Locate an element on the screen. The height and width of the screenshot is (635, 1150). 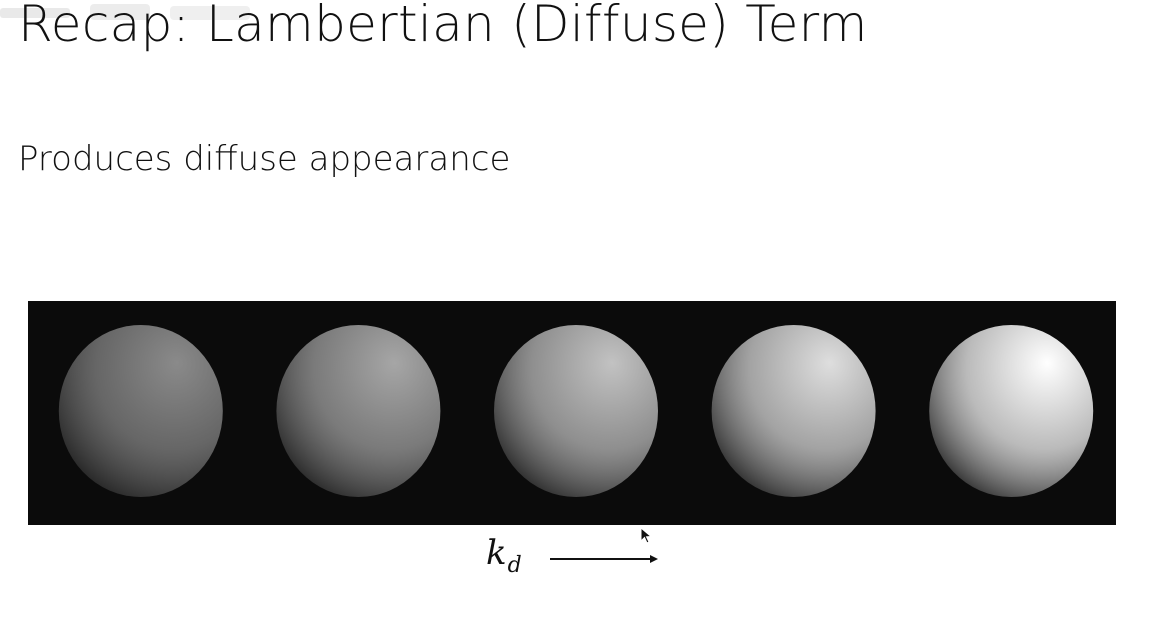
kd-label-subscript: d is located at coordinates (514, 565).